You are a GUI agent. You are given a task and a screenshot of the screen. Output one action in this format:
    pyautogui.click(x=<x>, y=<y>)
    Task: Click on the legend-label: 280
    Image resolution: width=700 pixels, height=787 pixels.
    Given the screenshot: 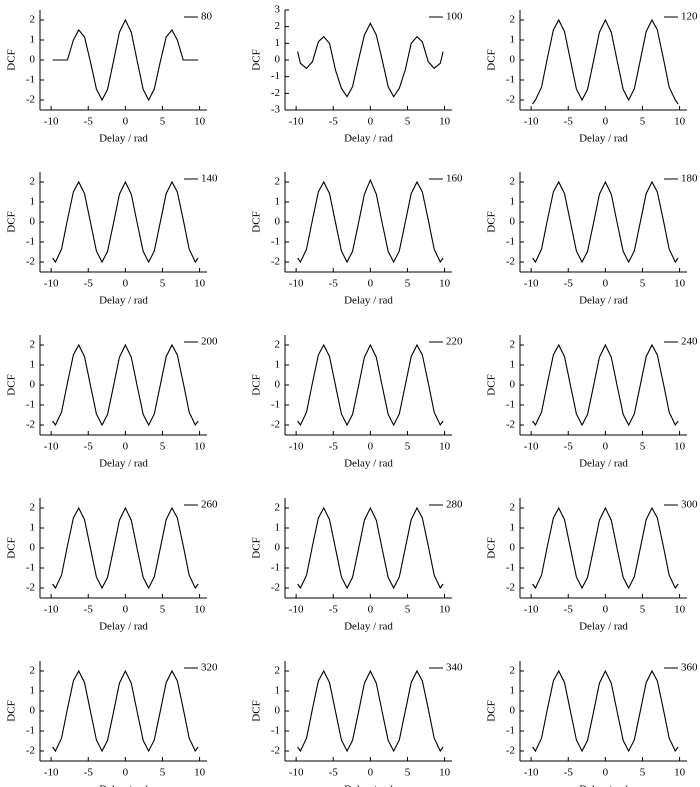 What is the action you would take?
    pyautogui.click(x=454, y=505)
    